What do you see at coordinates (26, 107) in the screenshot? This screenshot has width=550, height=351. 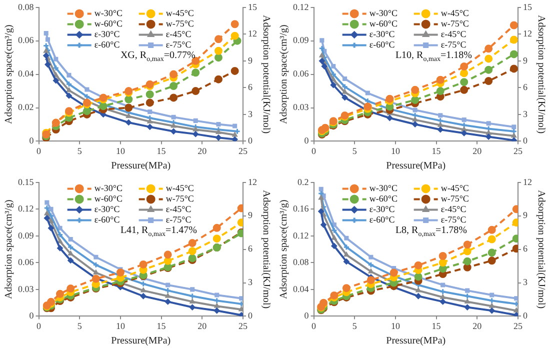 I see `y-tick-label: 0.02` at bounding box center [26, 107].